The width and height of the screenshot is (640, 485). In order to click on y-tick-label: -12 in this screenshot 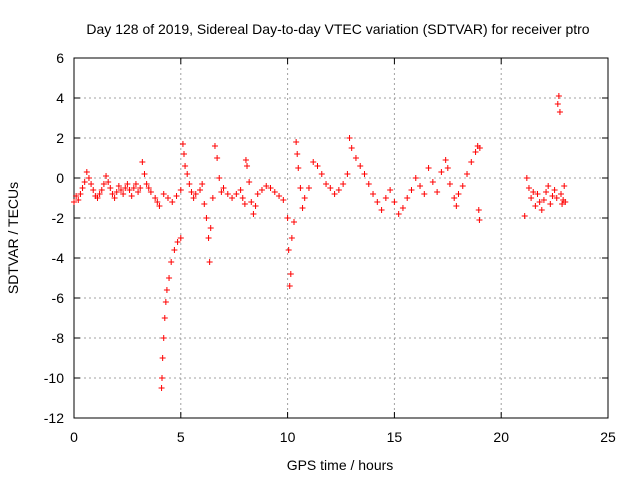, I will do `click(54, 418)`.